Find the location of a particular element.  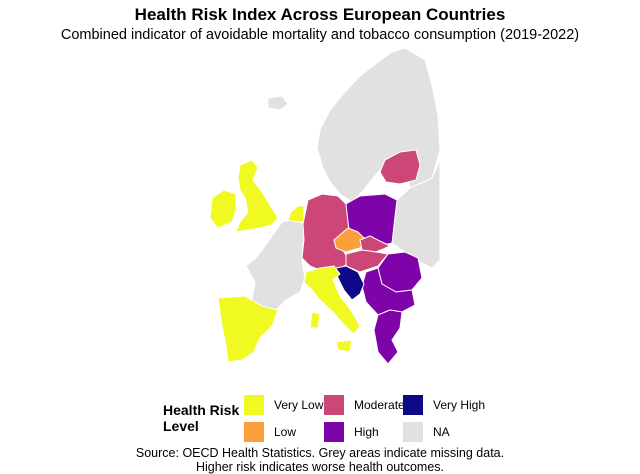

legend-label-na: NA is located at coordinates (441, 432).